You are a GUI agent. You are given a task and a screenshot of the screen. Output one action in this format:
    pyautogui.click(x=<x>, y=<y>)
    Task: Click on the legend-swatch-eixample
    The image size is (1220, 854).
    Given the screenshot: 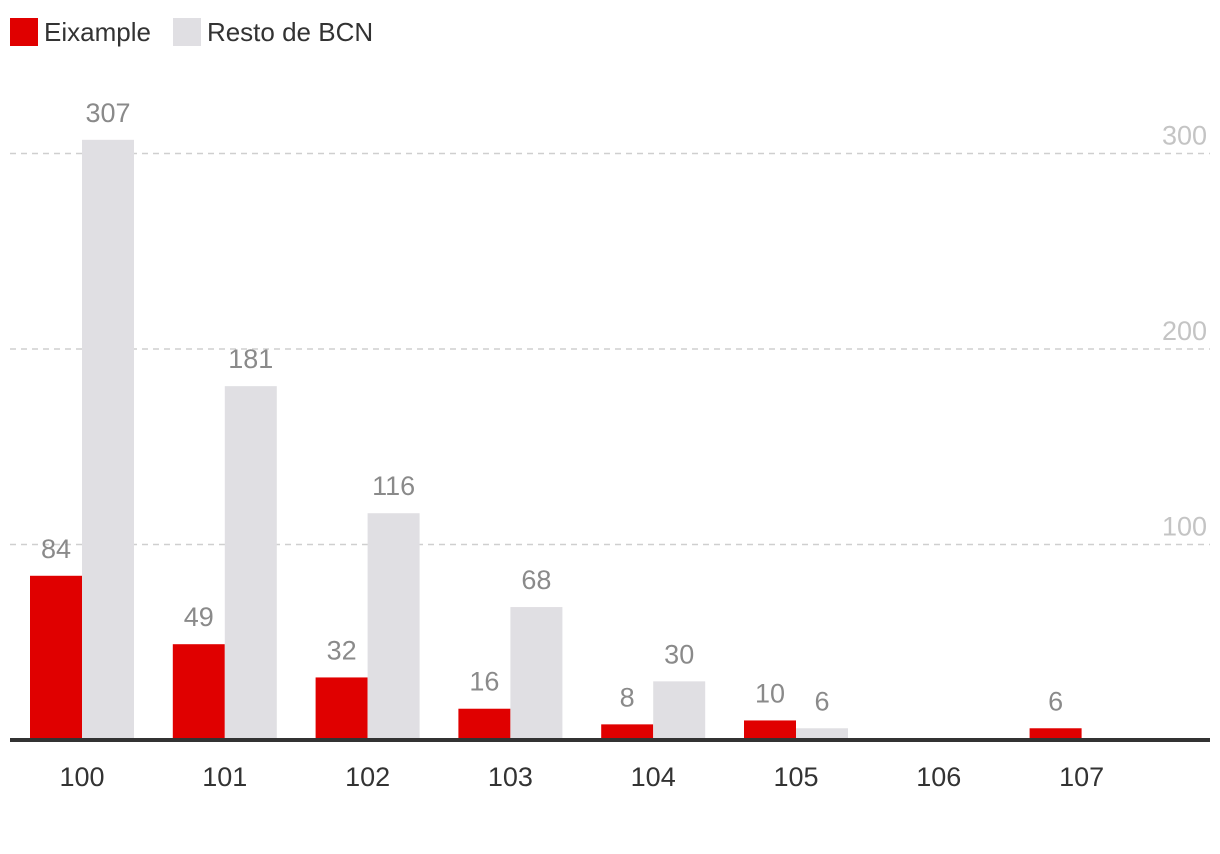 What is the action you would take?
    pyautogui.click(x=24, y=32)
    